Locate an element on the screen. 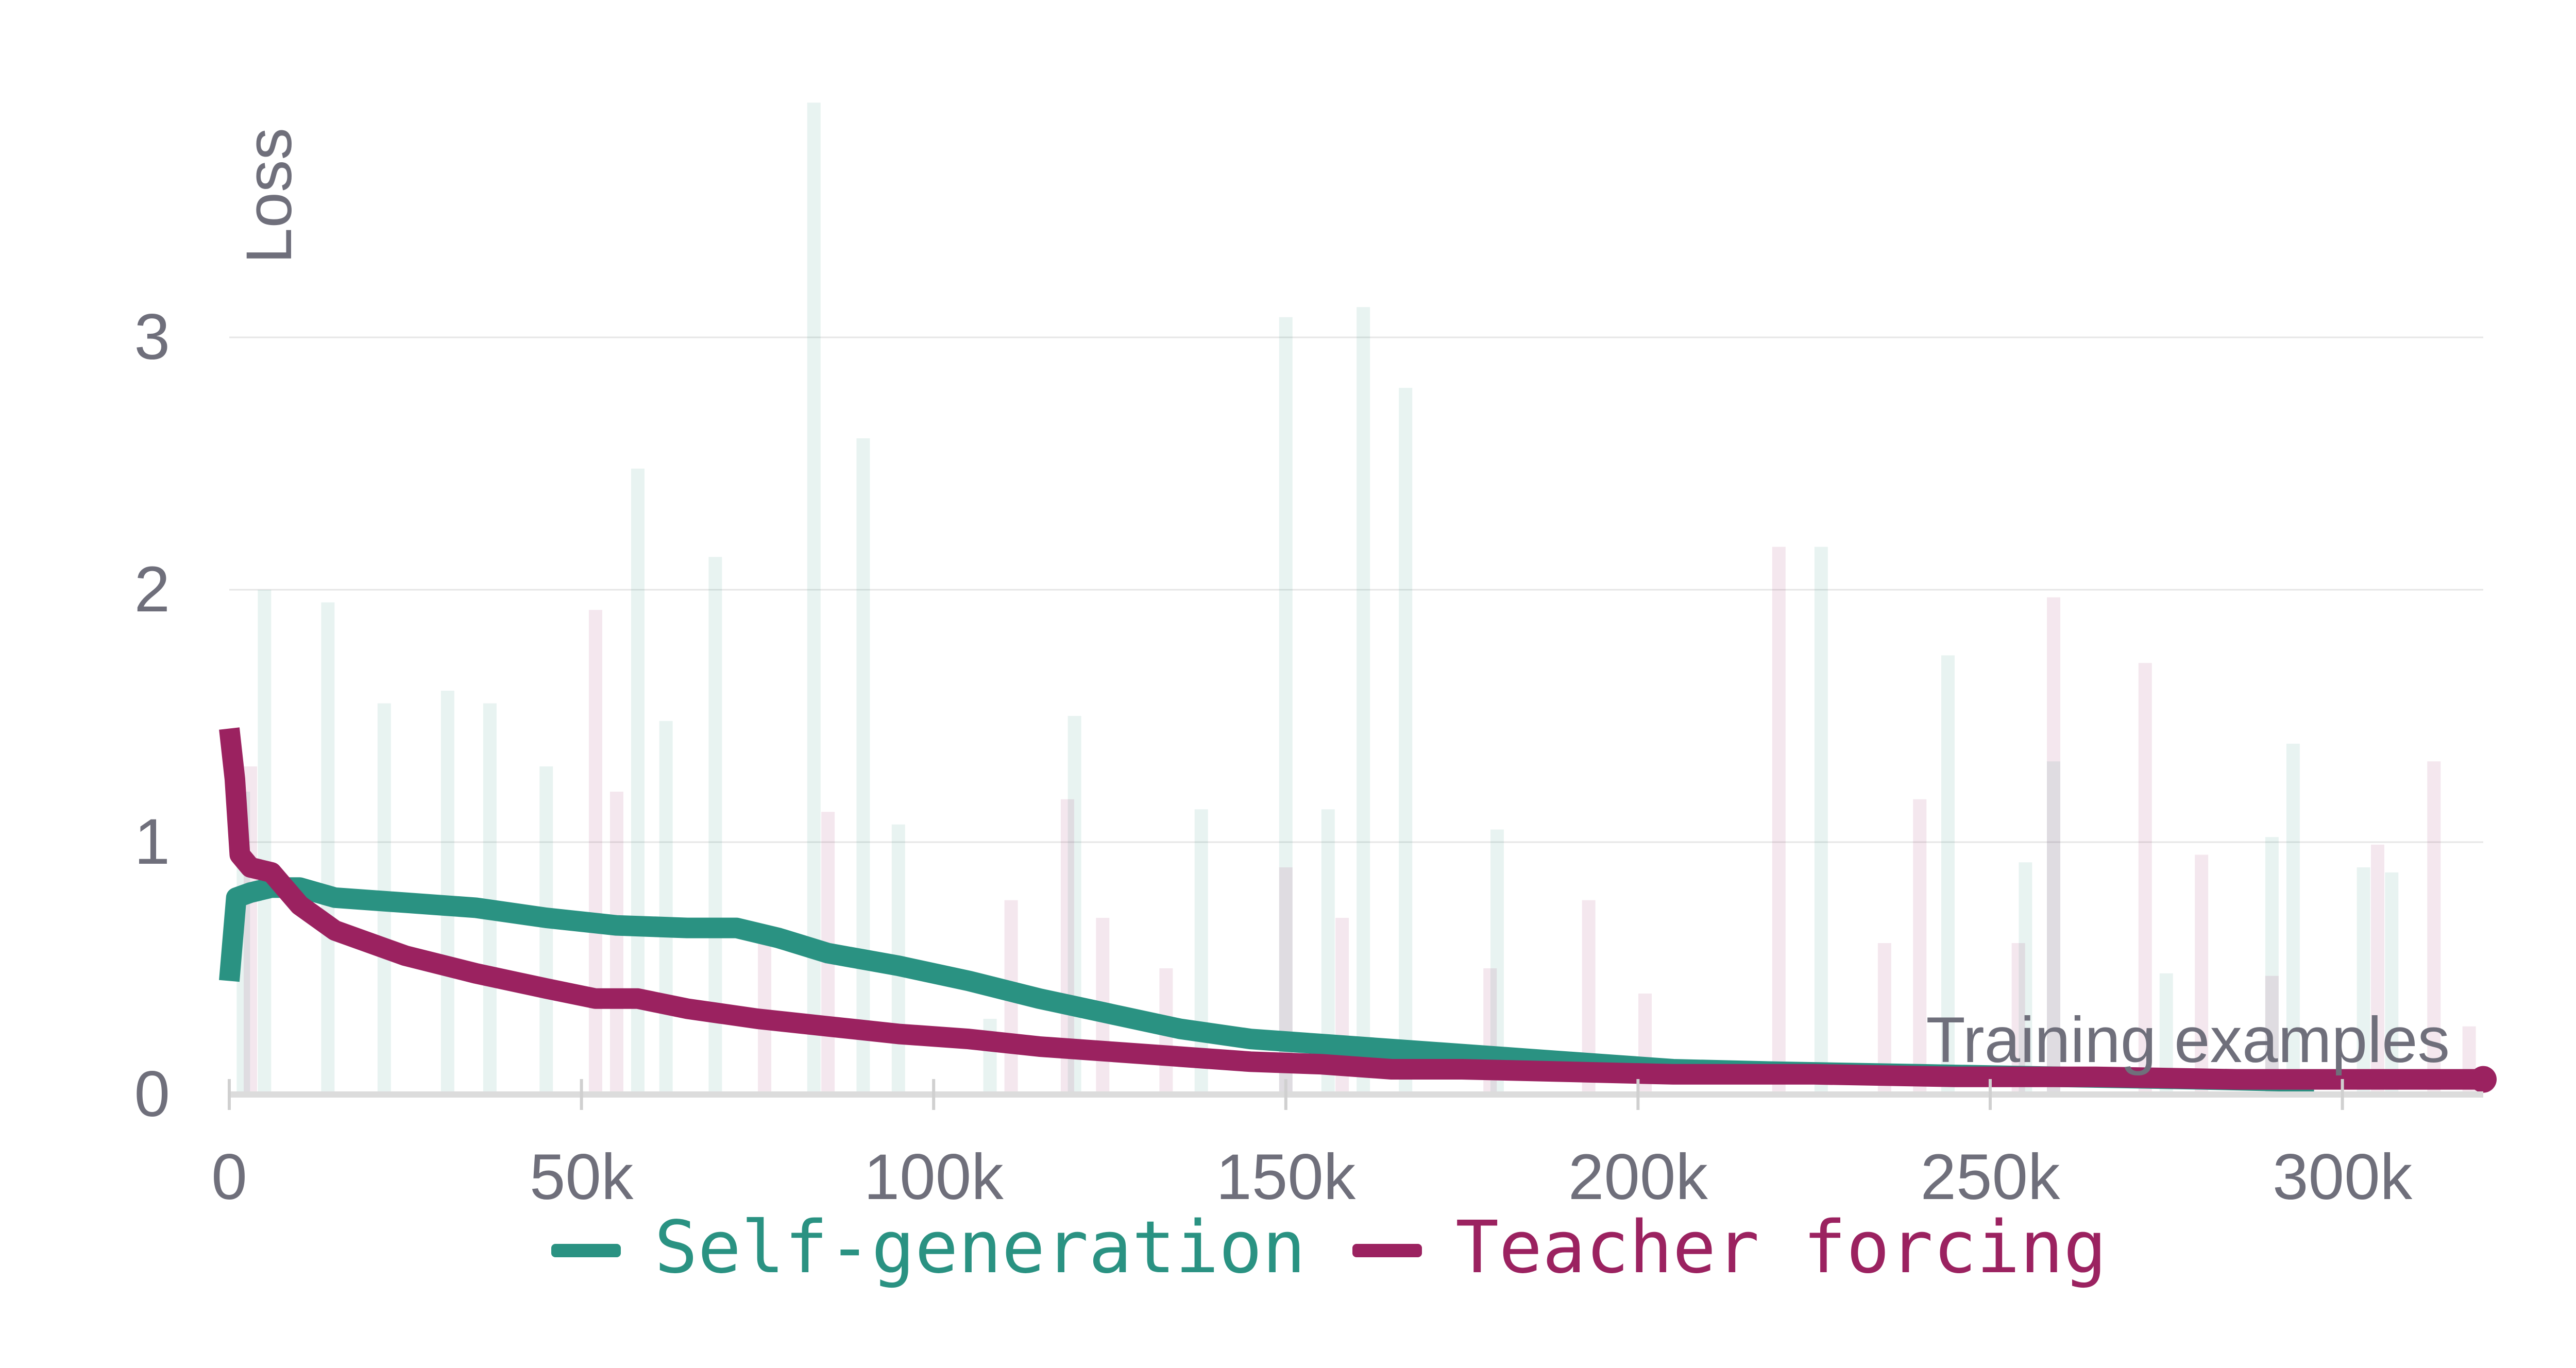 This screenshot has width=2576, height=1368. y-tick-label: 0 is located at coordinates (152, 1094).